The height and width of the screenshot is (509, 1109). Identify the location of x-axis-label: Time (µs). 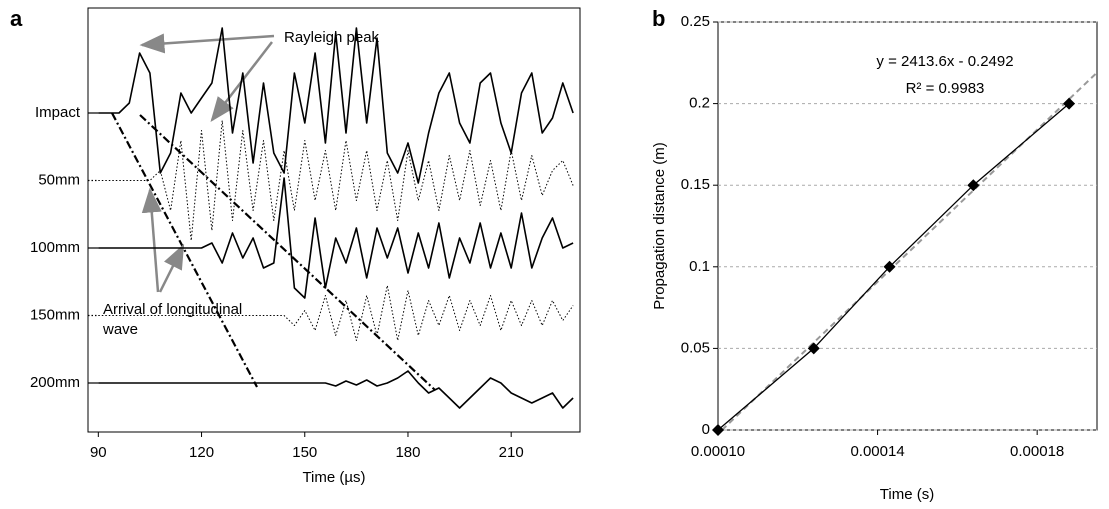
(333, 477).